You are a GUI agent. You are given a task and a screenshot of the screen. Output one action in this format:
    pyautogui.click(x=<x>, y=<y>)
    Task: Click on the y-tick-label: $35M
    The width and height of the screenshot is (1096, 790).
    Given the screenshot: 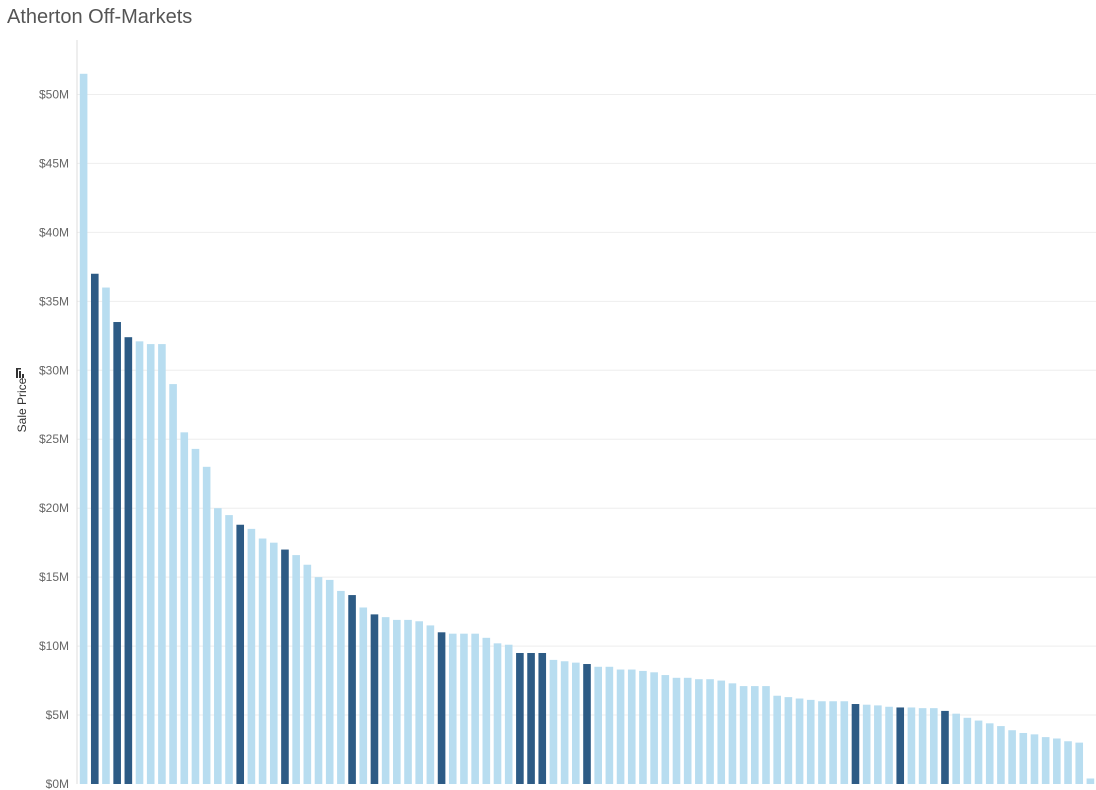 What is the action you would take?
    pyautogui.click(x=54, y=301)
    